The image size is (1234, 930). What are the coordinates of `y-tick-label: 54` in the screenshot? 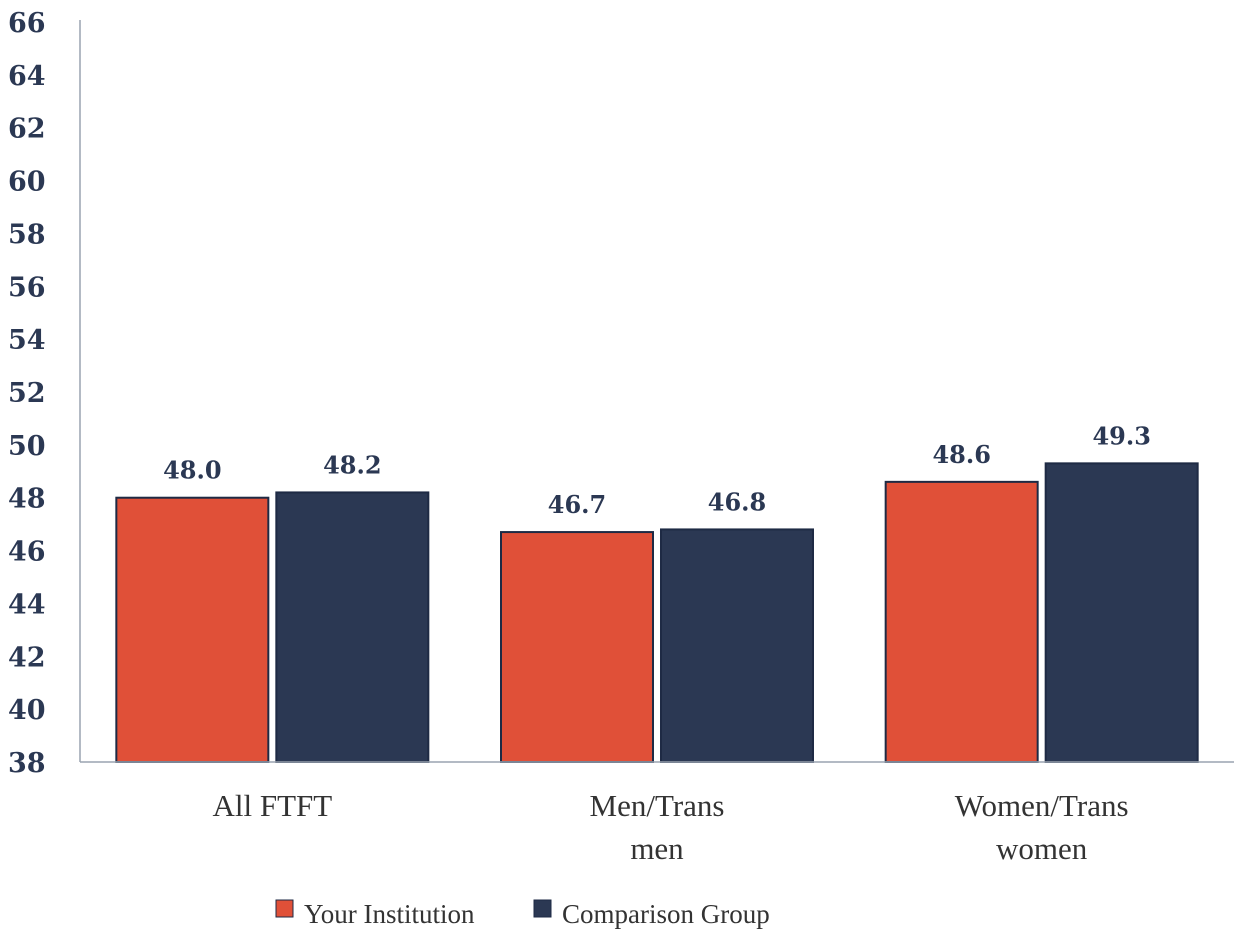 It's located at (27, 340).